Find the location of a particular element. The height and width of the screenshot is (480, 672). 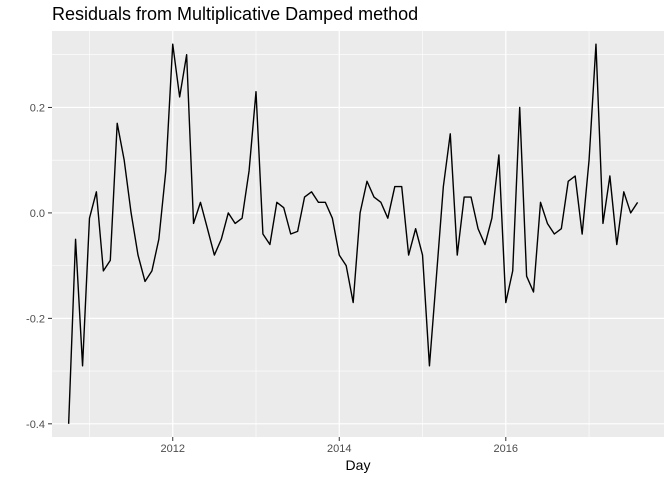

y-tick-label: 0.2 is located at coordinates (37, 108).